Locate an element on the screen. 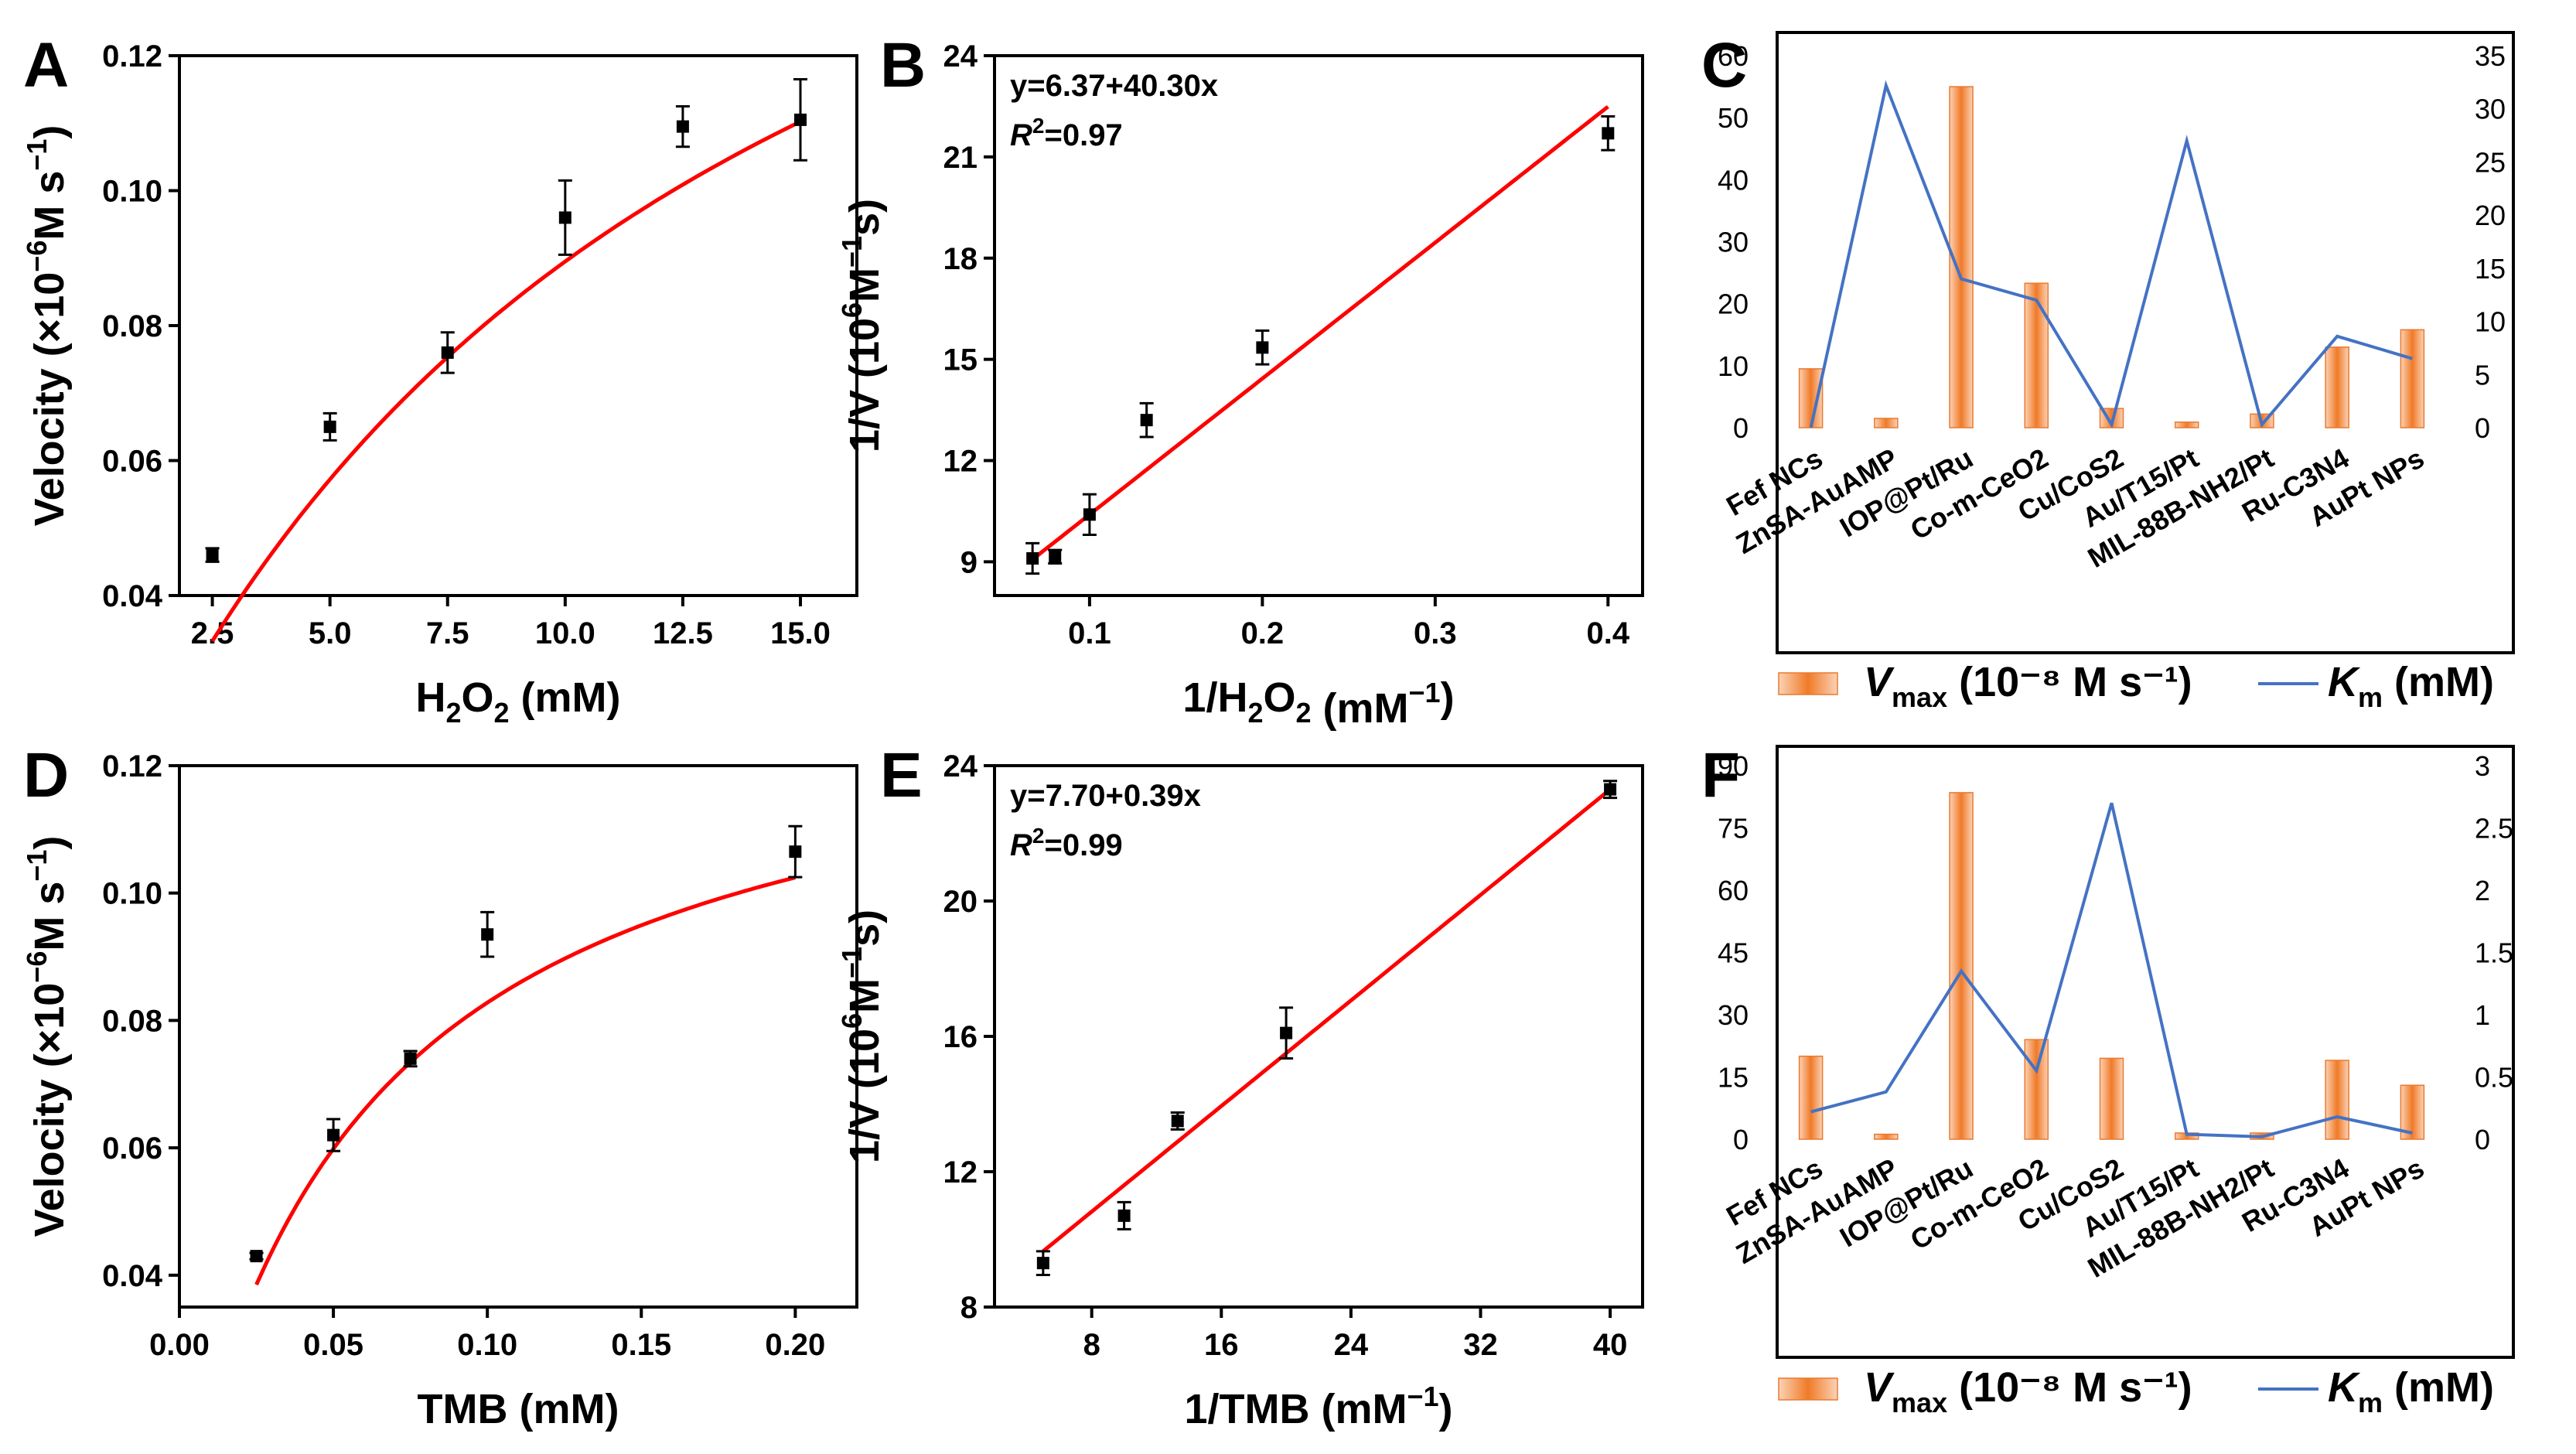 The width and height of the screenshot is (2576, 1454). fit-equation: y=6.37+40.30x is located at coordinates (1114, 86).